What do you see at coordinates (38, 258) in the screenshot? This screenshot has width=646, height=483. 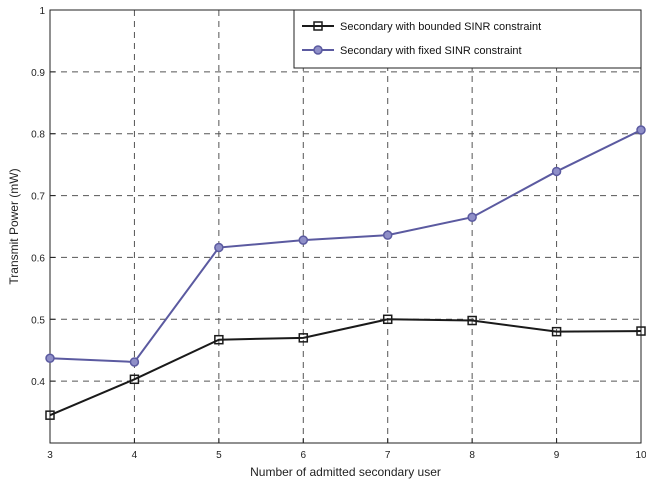 I see `y-tick-label: 0.6` at bounding box center [38, 258].